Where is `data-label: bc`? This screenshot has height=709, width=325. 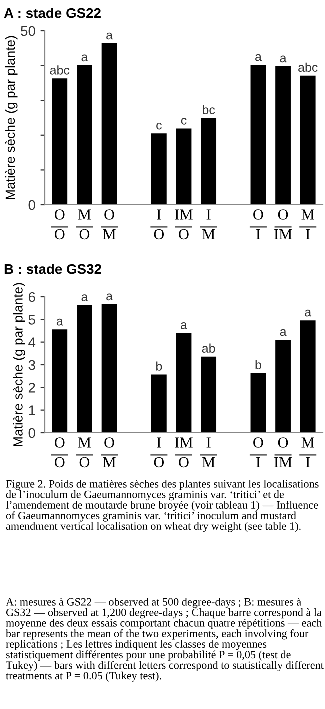
data-label: bc is located at coordinates (209, 109).